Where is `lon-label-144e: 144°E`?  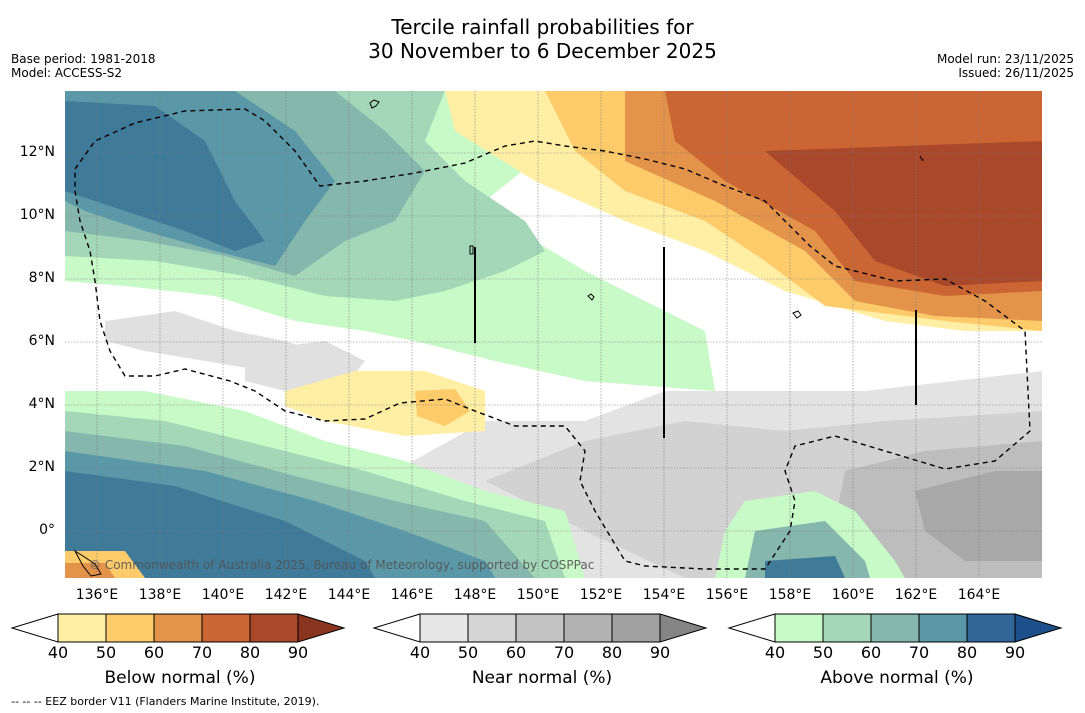 lon-label-144e: 144°E is located at coordinates (349, 595).